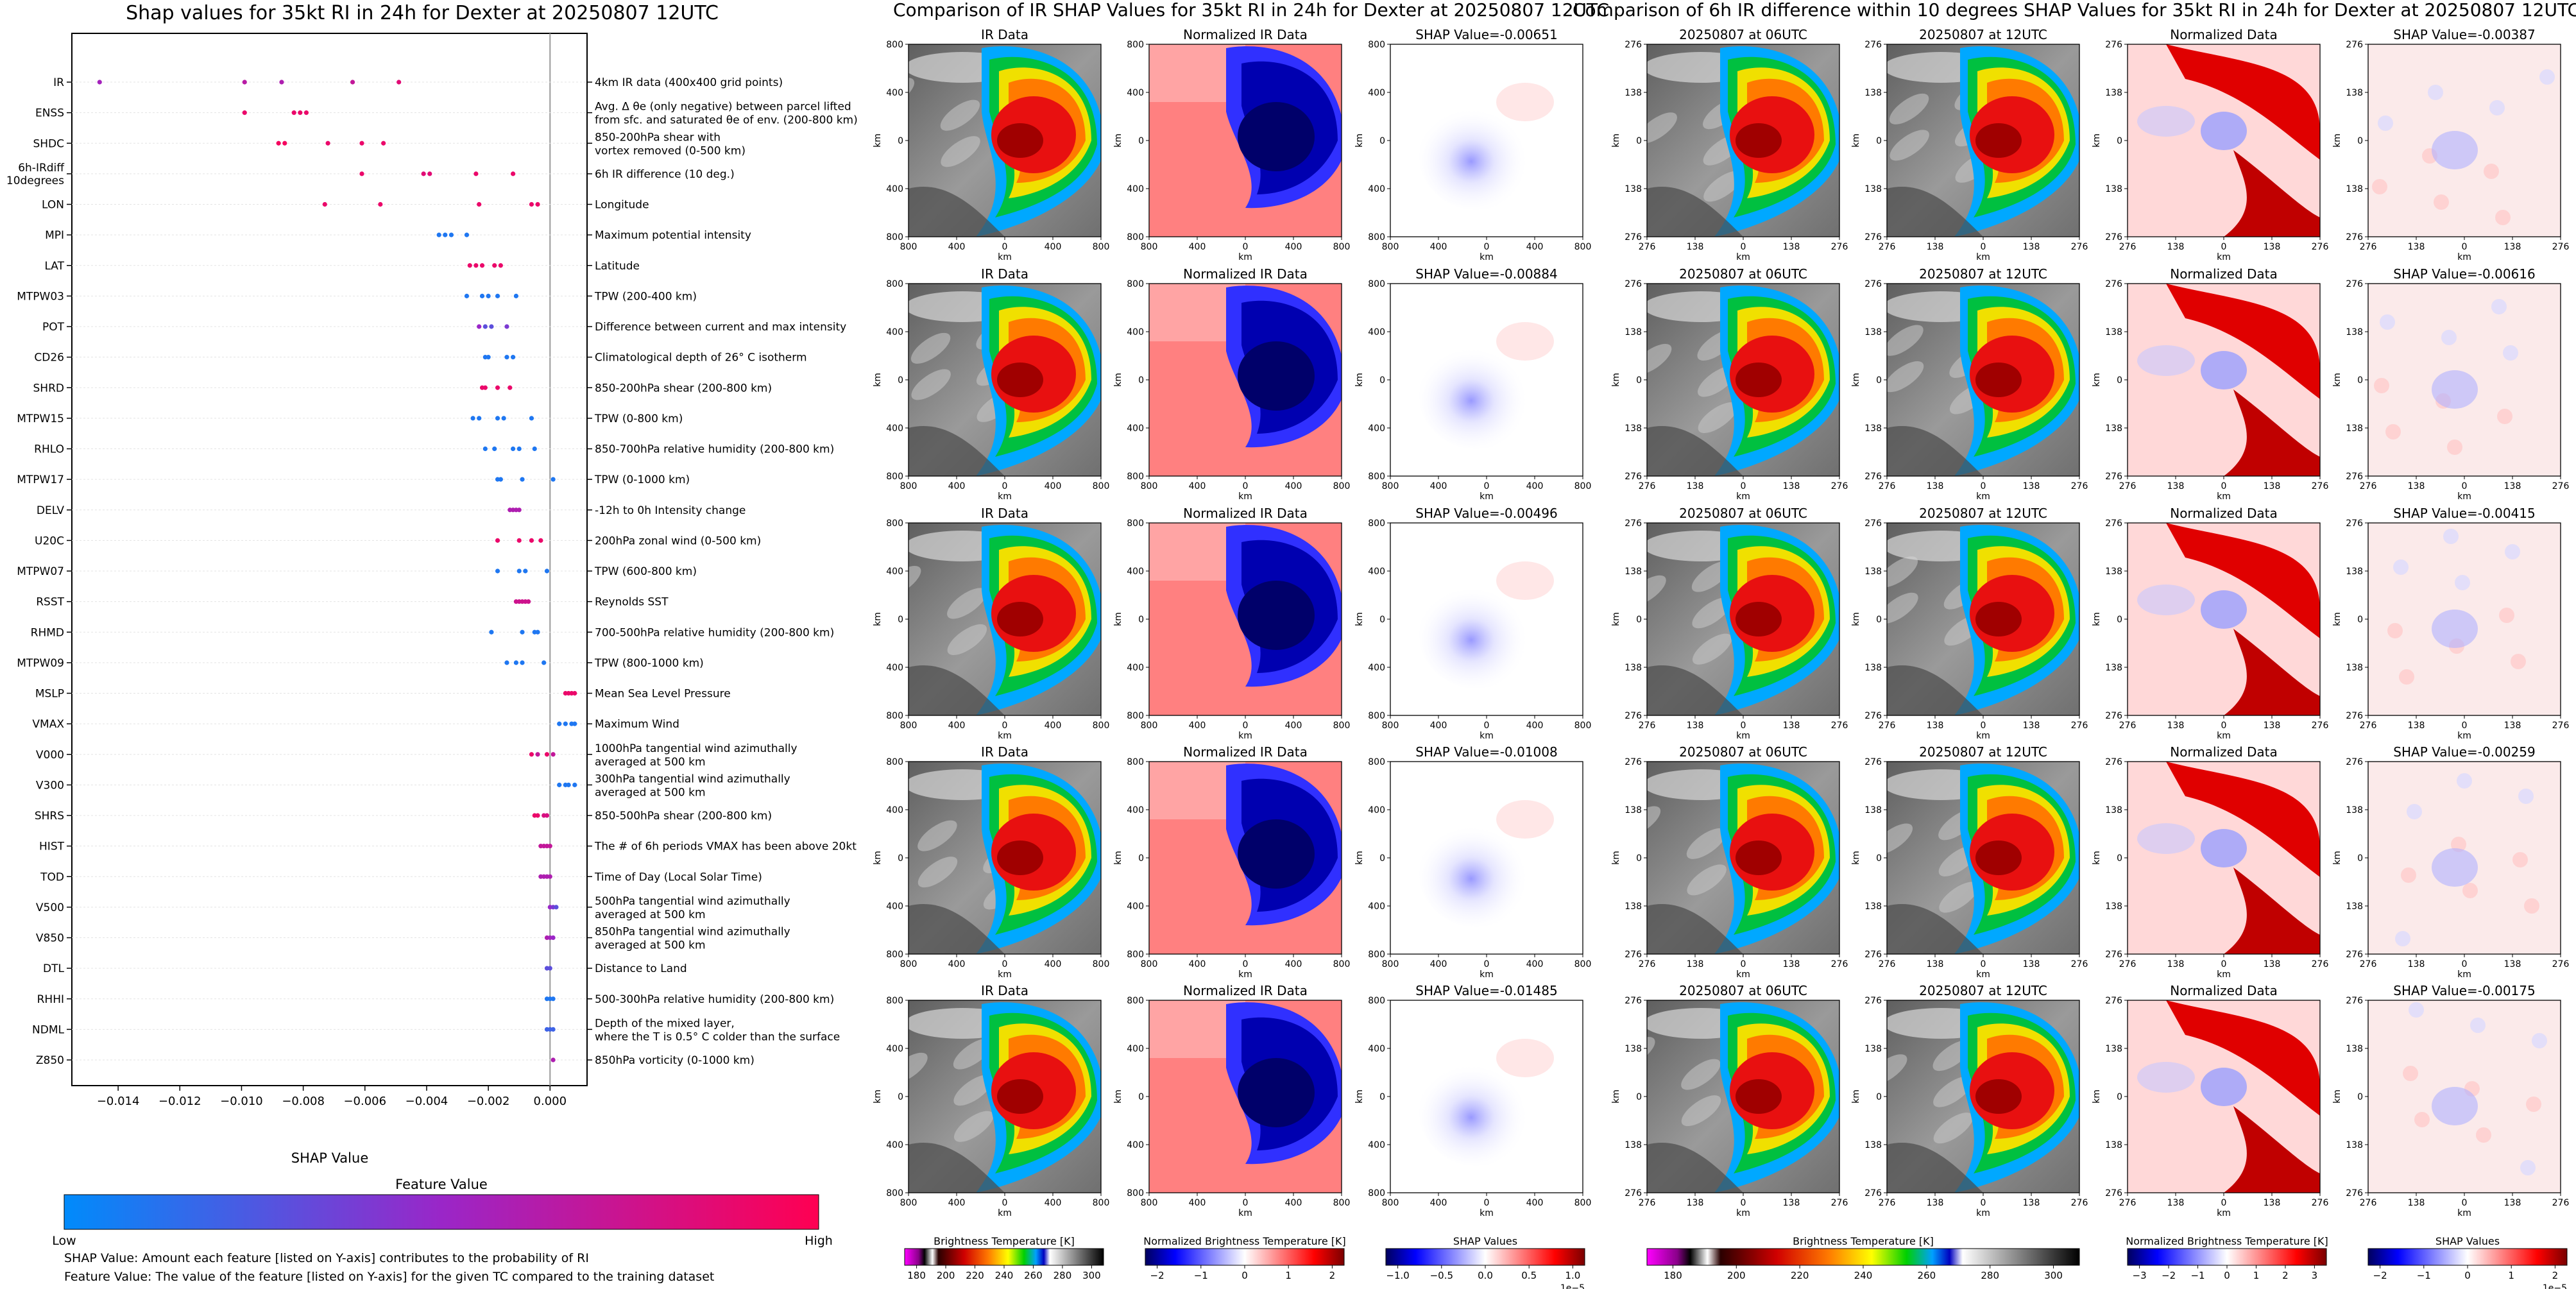 Image resolution: width=2576 pixels, height=1289 pixels. I want to click on colorbar-tick-label: 1, so click(2256, 1275).